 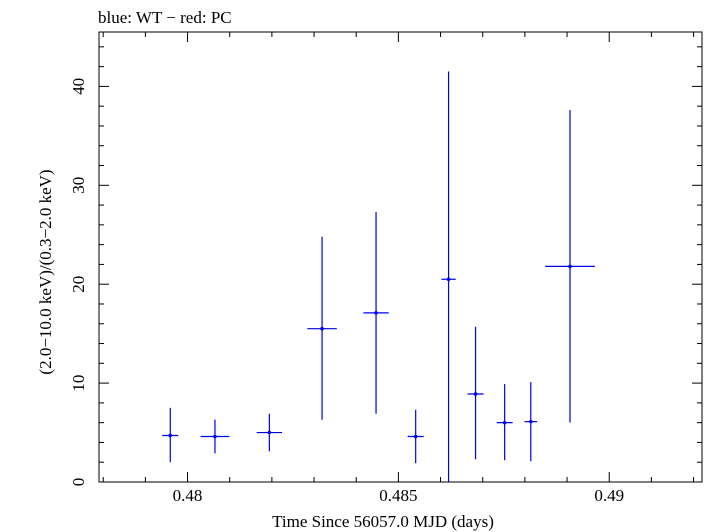 I want to click on y-tick-label: 0, so click(x=78, y=482).